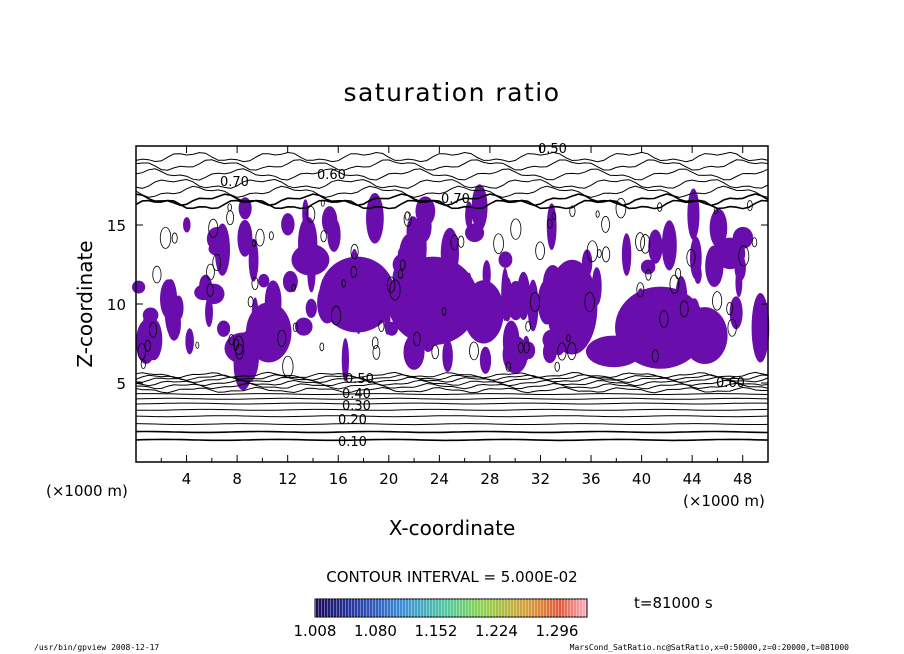  Describe the element at coordinates (237, 479) in the screenshot. I see `x-tick-label: 8` at that location.